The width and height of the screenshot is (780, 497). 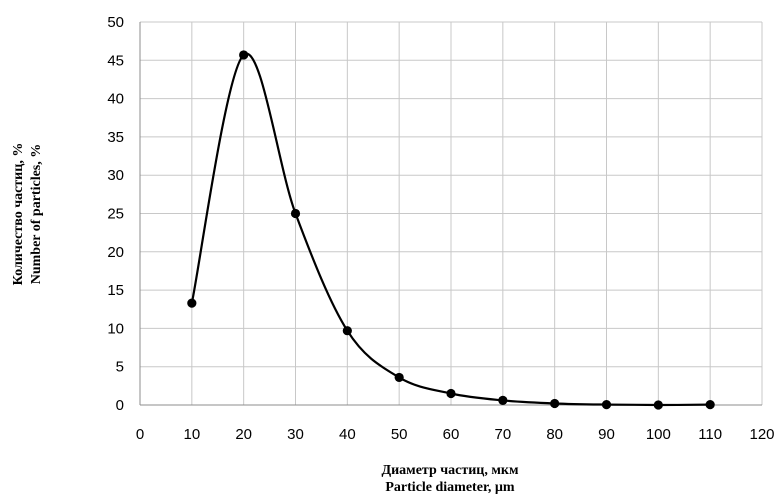 What do you see at coordinates (399, 434) in the screenshot?
I see `x-tick-label: 50` at bounding box center [399, 434].